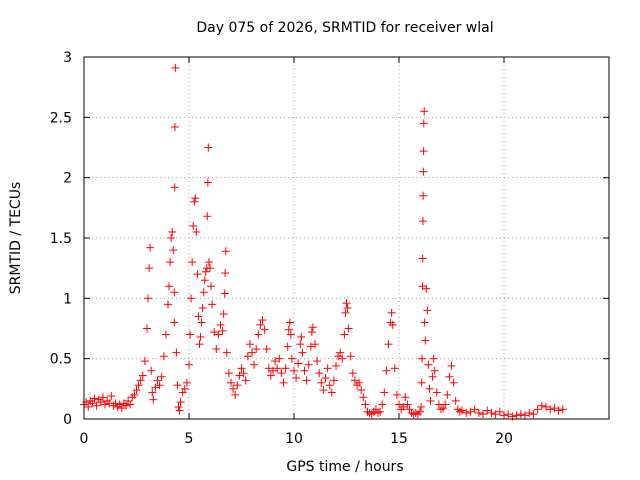 The image size is (640, 480). Describe the element at coordinates (61, 118) in the screenshot. I see `y-tick-label: 2.5` at that location.